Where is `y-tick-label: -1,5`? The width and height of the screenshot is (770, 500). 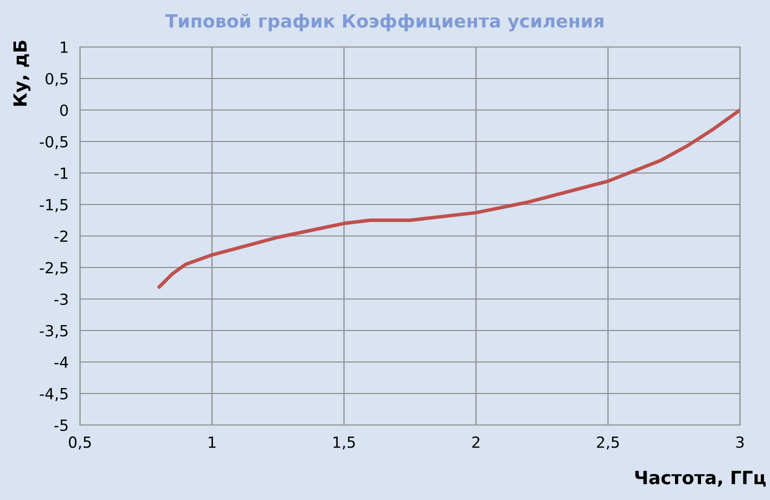
y-tick-label: -1,5 is located at coordinates (54, 205).